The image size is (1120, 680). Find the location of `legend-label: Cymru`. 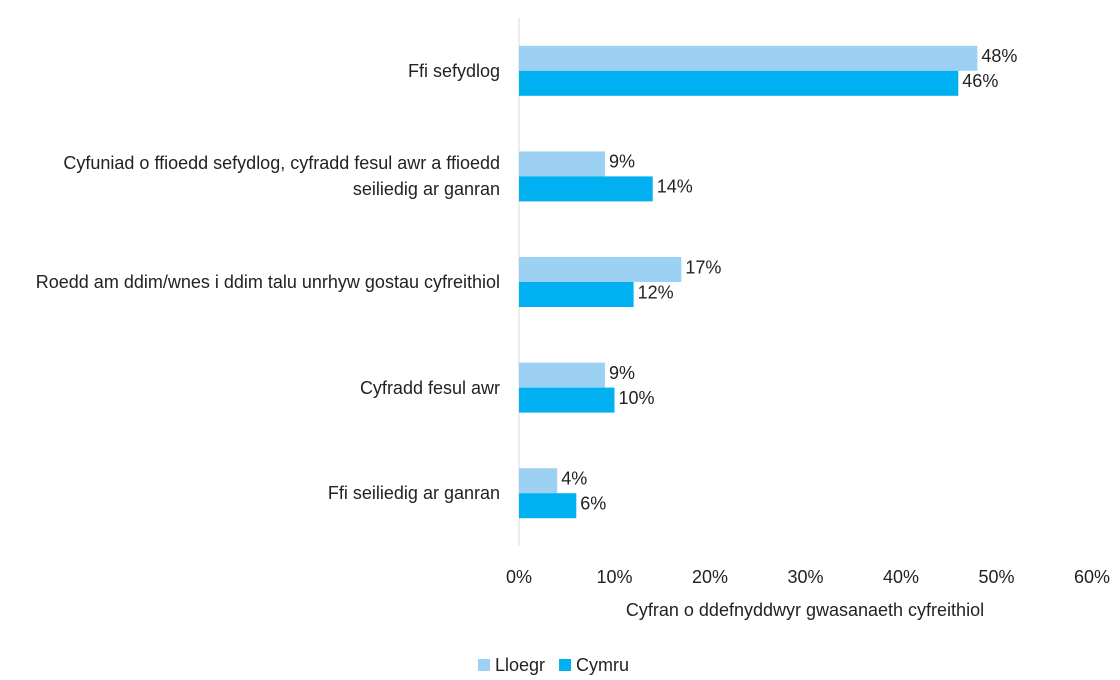

legend-label: Cymru is located at coordinates (602, 665).